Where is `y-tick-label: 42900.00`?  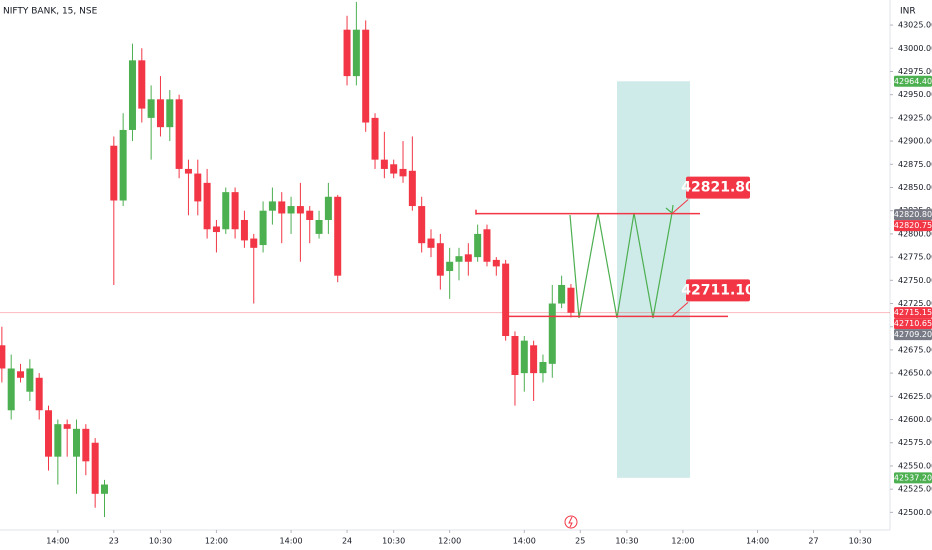
y-tick-label: 42900.00 is located at coordinates (915, 141).